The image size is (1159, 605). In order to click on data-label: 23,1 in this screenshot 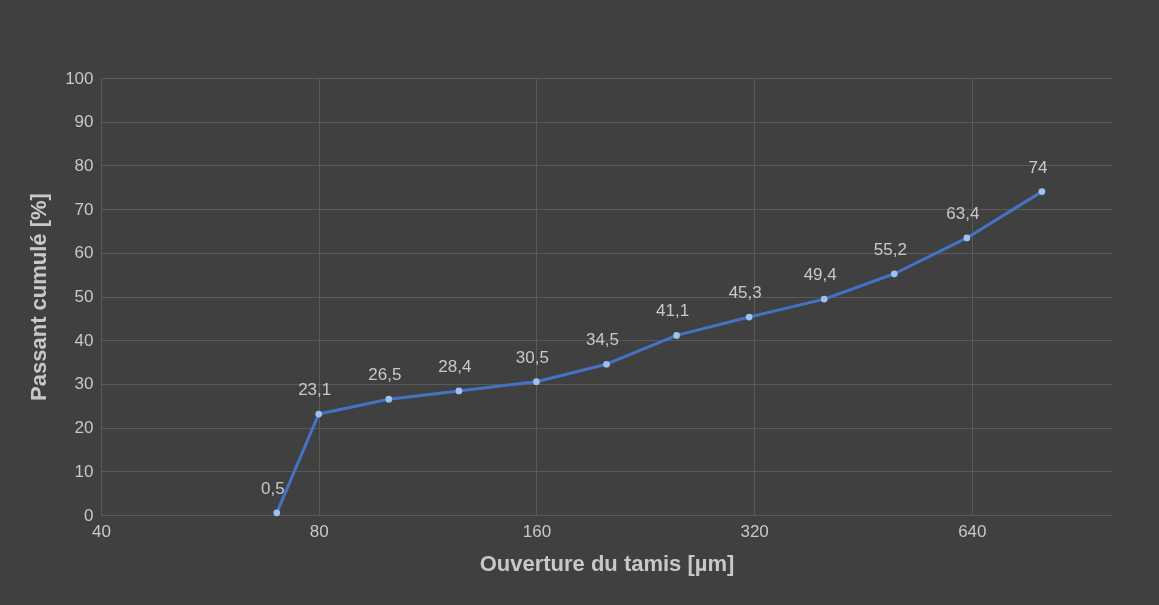, I will do `click(315, 390)`.